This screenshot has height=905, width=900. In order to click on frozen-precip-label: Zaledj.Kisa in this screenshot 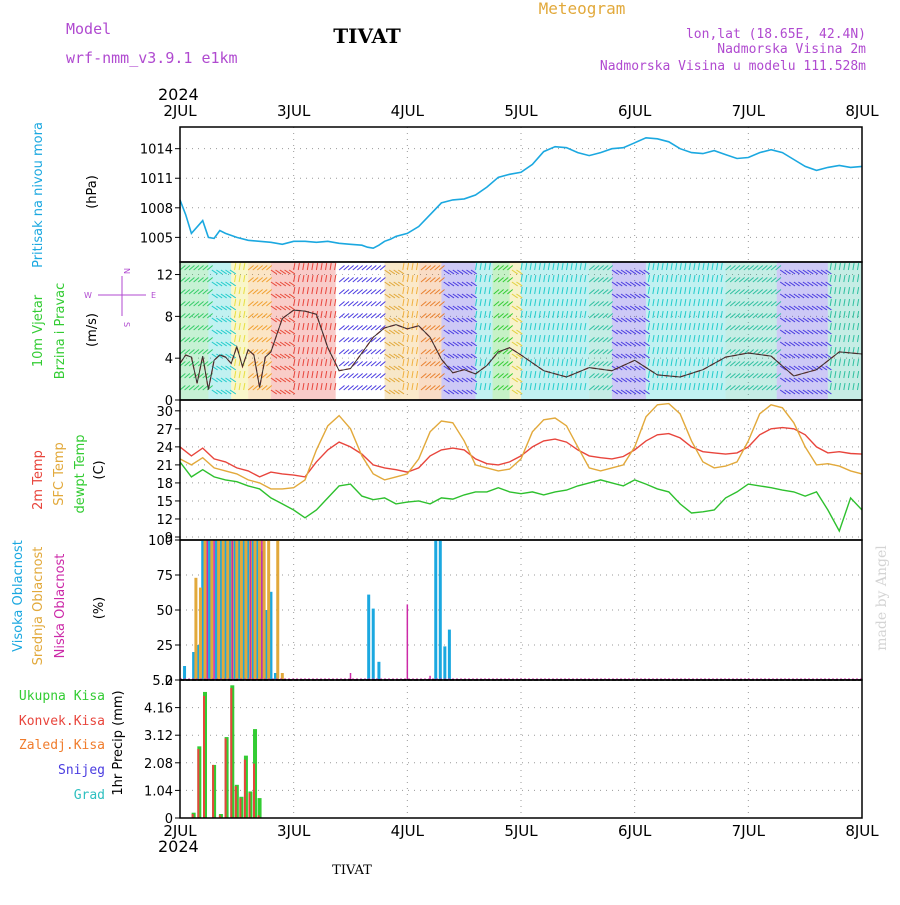, I will do `click(62, 745)`.